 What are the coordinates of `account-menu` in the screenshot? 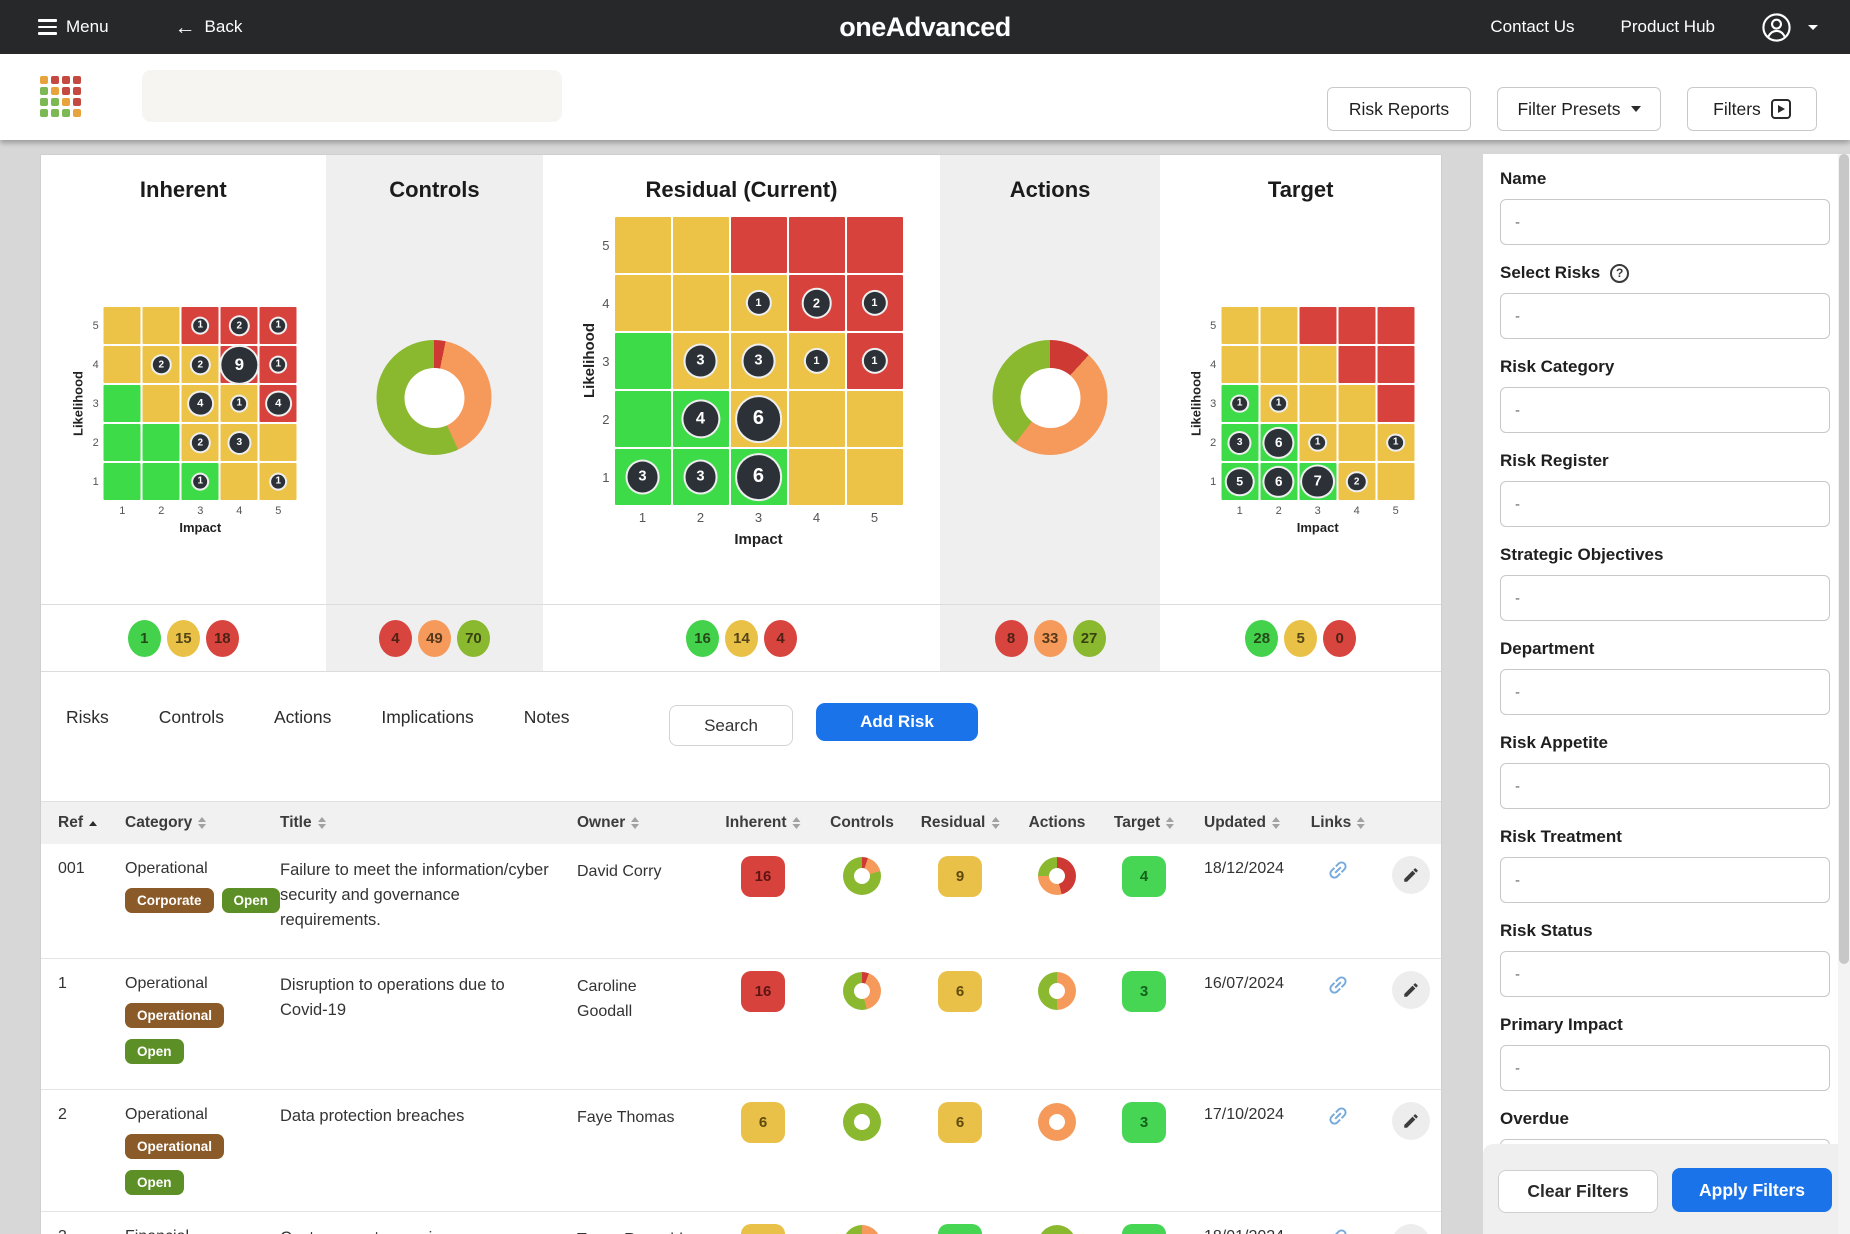 It's located at (1789, 27).